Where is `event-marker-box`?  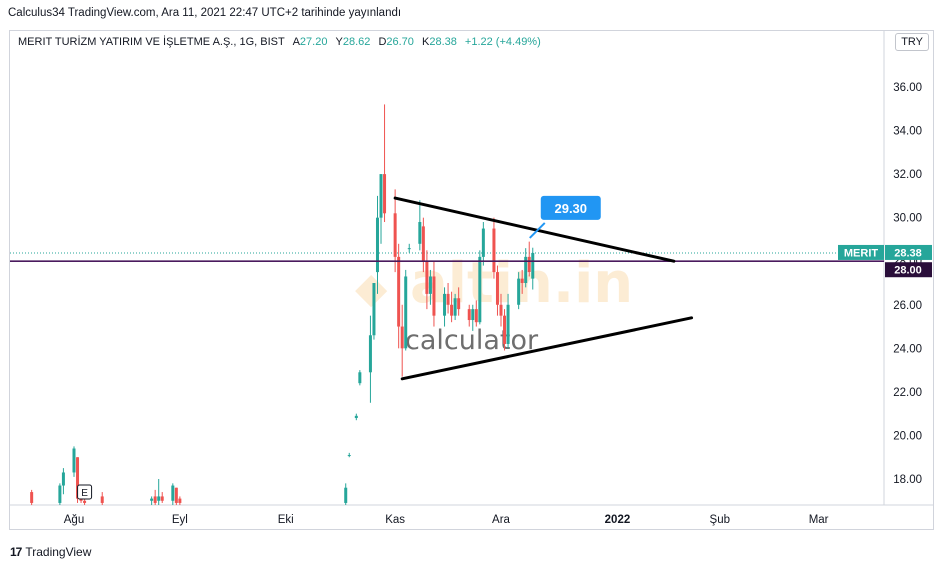
event-marker-box is located at coordinates (85, 492).